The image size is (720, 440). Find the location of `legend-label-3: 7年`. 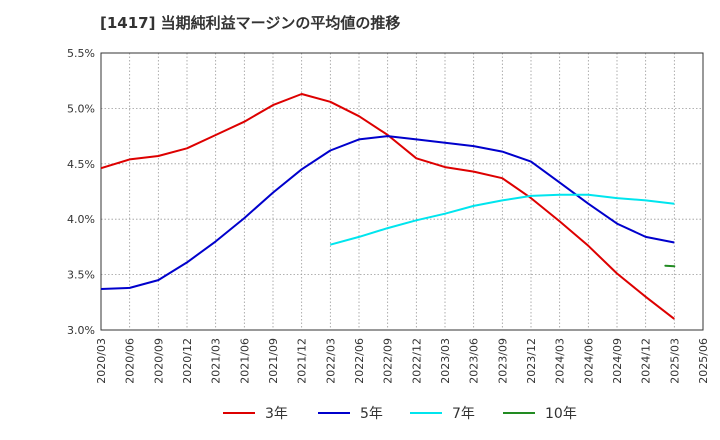

legend-label-3: 7年 is located at coordinates (463, 414).